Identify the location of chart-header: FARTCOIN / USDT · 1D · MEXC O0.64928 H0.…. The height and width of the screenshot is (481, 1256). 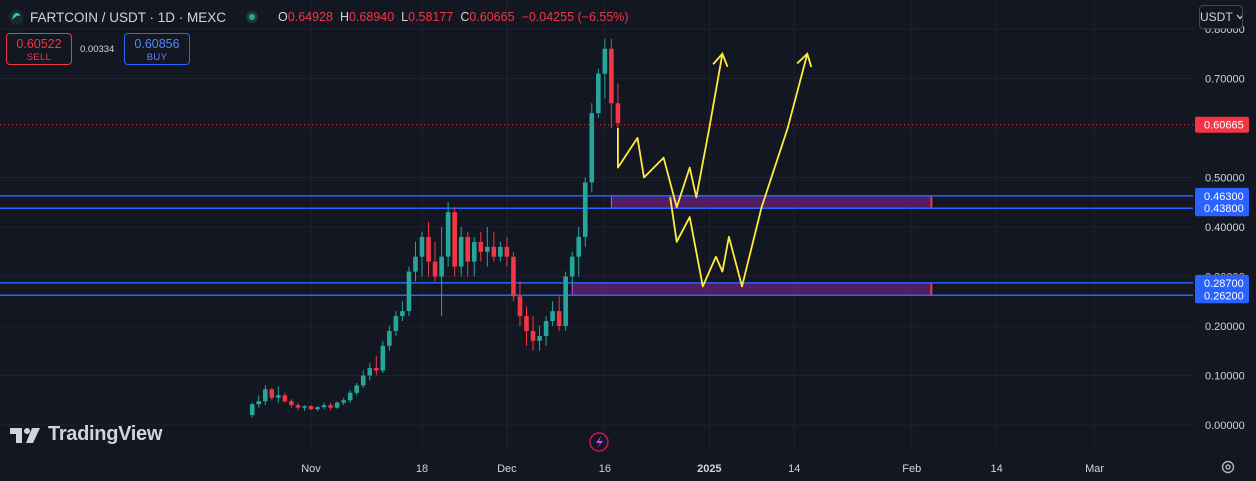
(318, 17).